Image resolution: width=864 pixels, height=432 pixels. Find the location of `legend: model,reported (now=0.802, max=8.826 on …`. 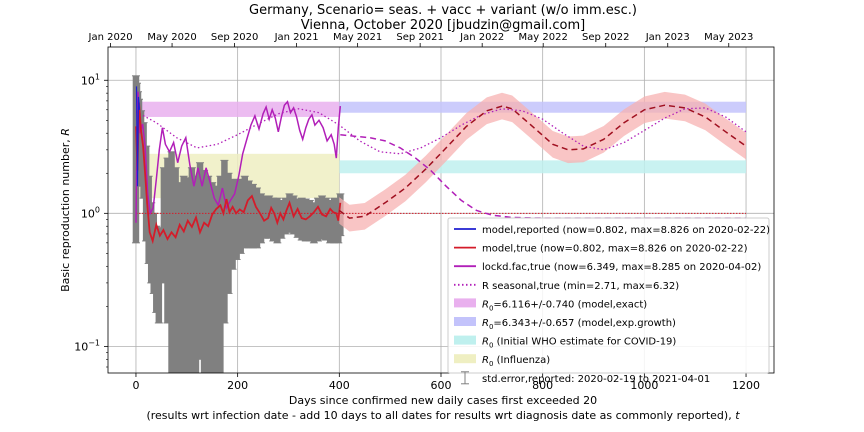

legend: model,reported (now=0.802, max=8.826 on … is located at coordinates (608, 301).